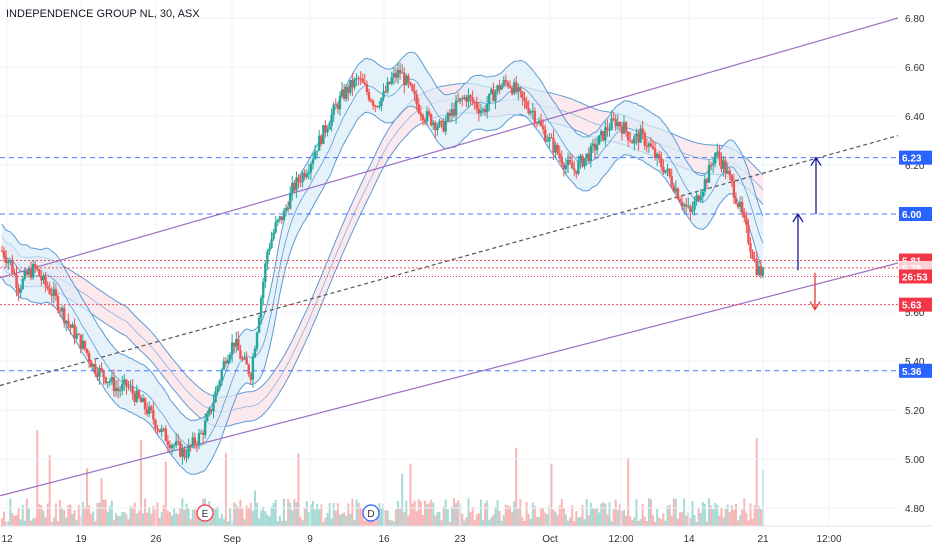  Describe the element at coordinates (103, 14) in the screenshot. I see `chart-title: INDEPENDENCE GROUP NL, 30, ASX` at that location.